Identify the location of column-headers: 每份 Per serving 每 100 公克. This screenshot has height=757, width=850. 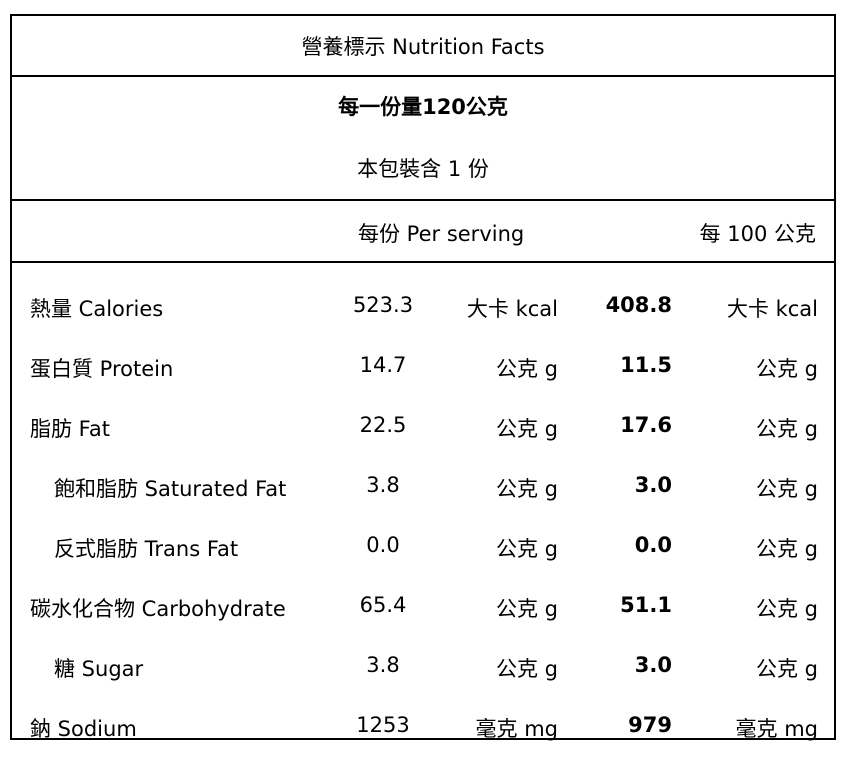
(423, 232).